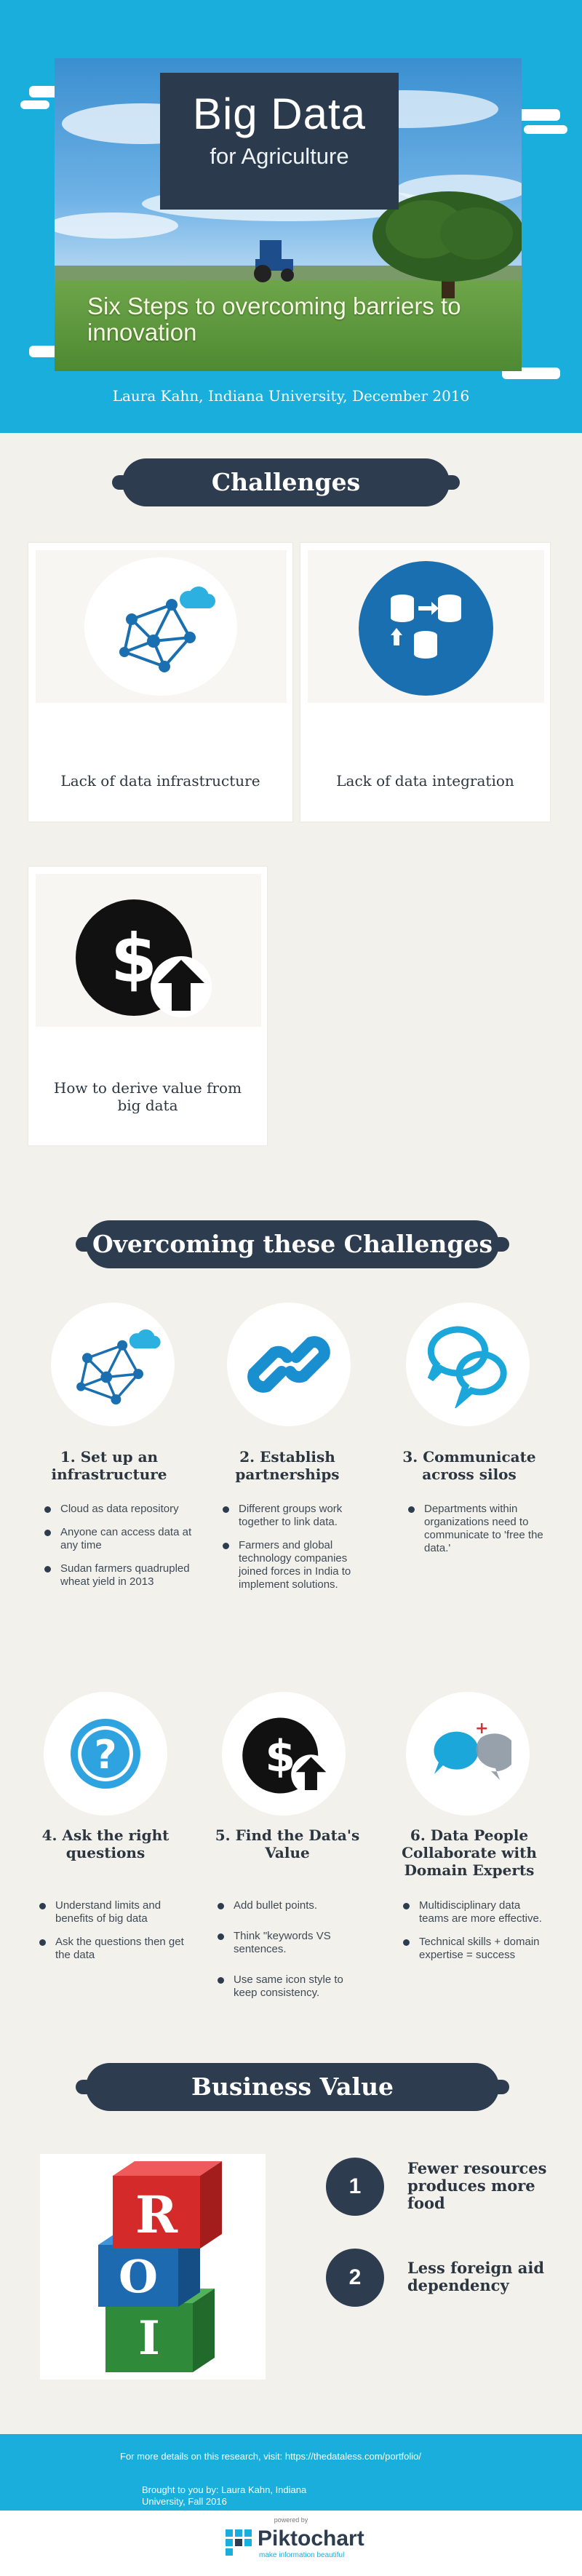 This screenshot has height=2576, width=582. I want to click on section-banner-challenges: Challenges, so click(286, 482).